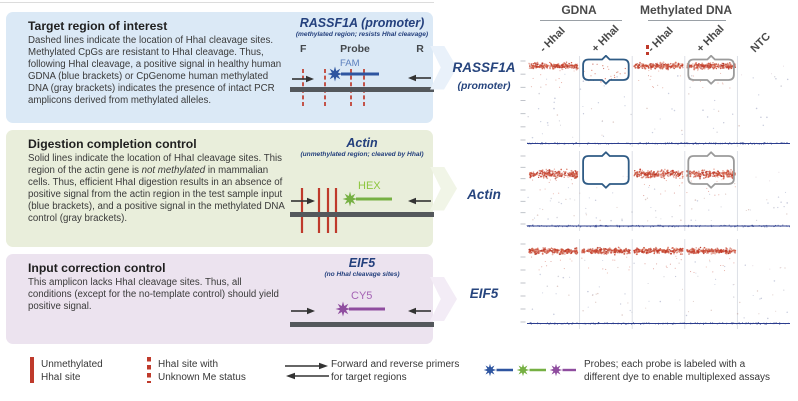 The image size is (798, 401). What do you see at coordinates (362, 308) in the screenshot?
I see `eif5-schematic: CY5` at bounding box center [362, 308].